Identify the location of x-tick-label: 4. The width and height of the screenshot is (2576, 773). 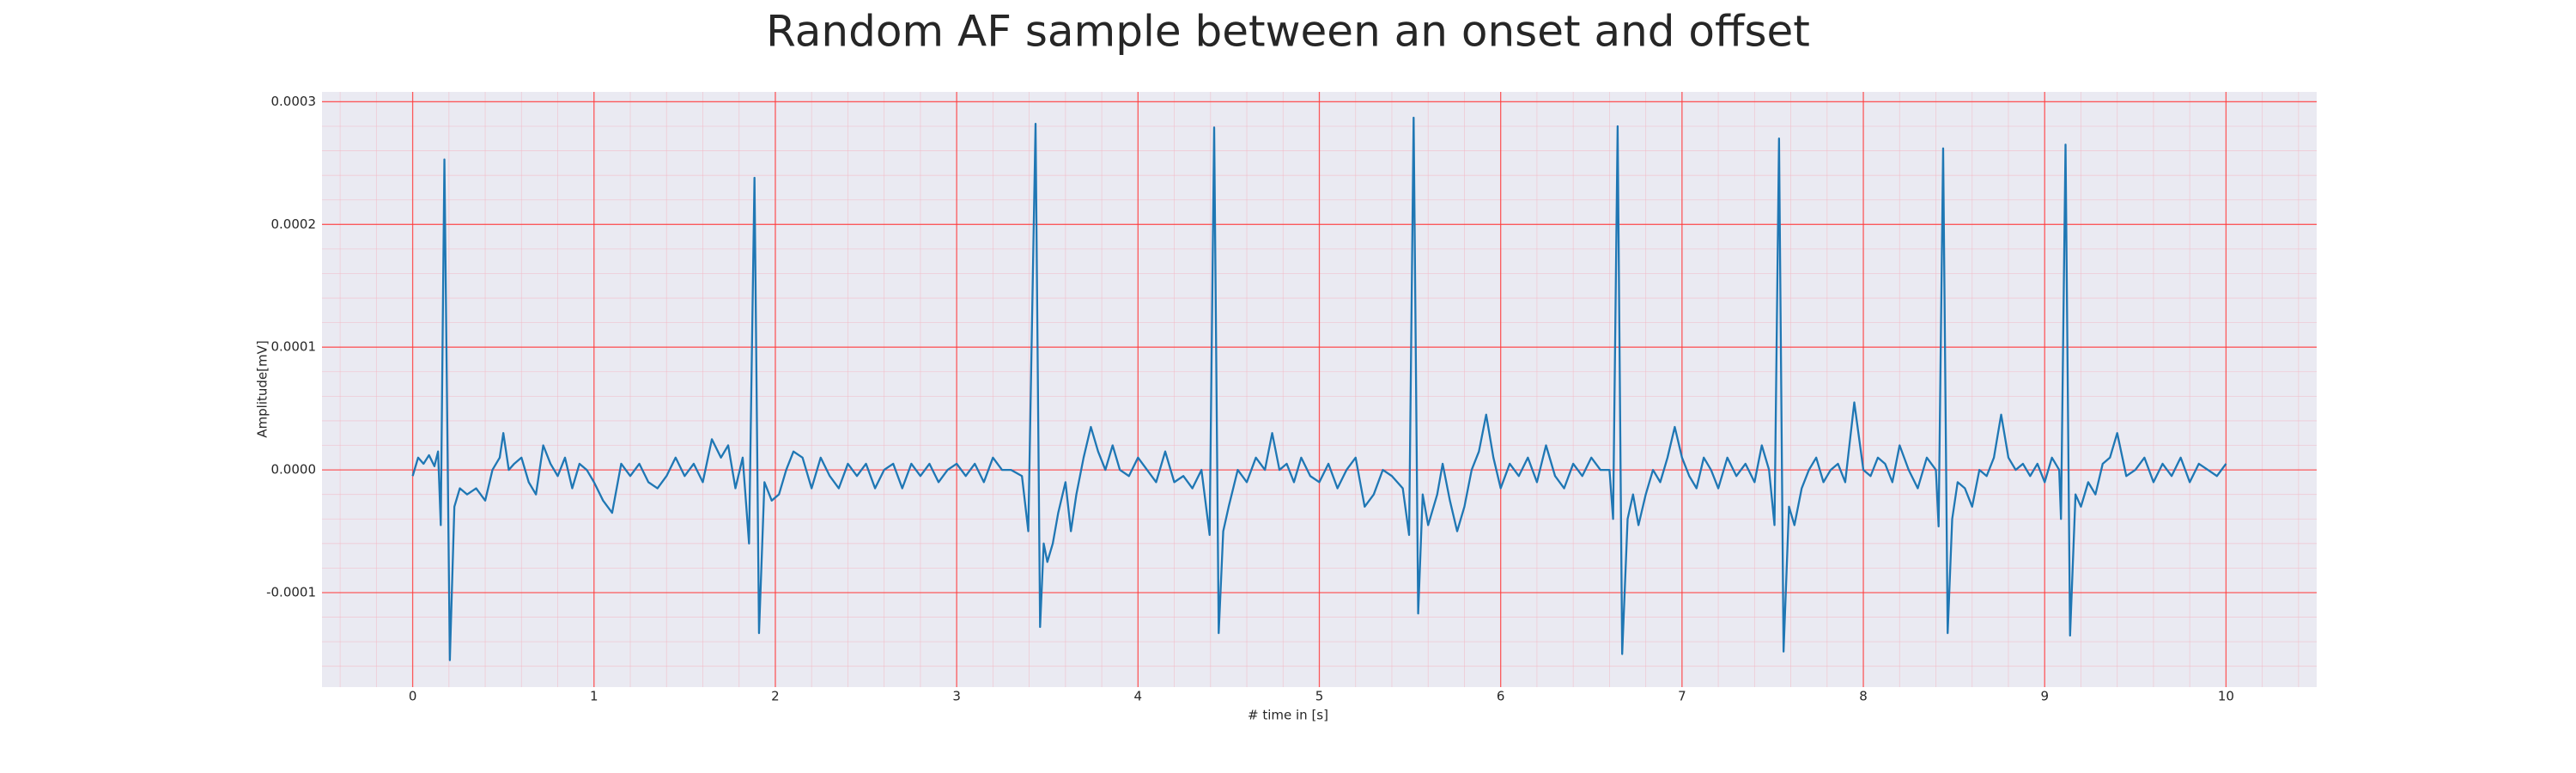
(1138, 696).